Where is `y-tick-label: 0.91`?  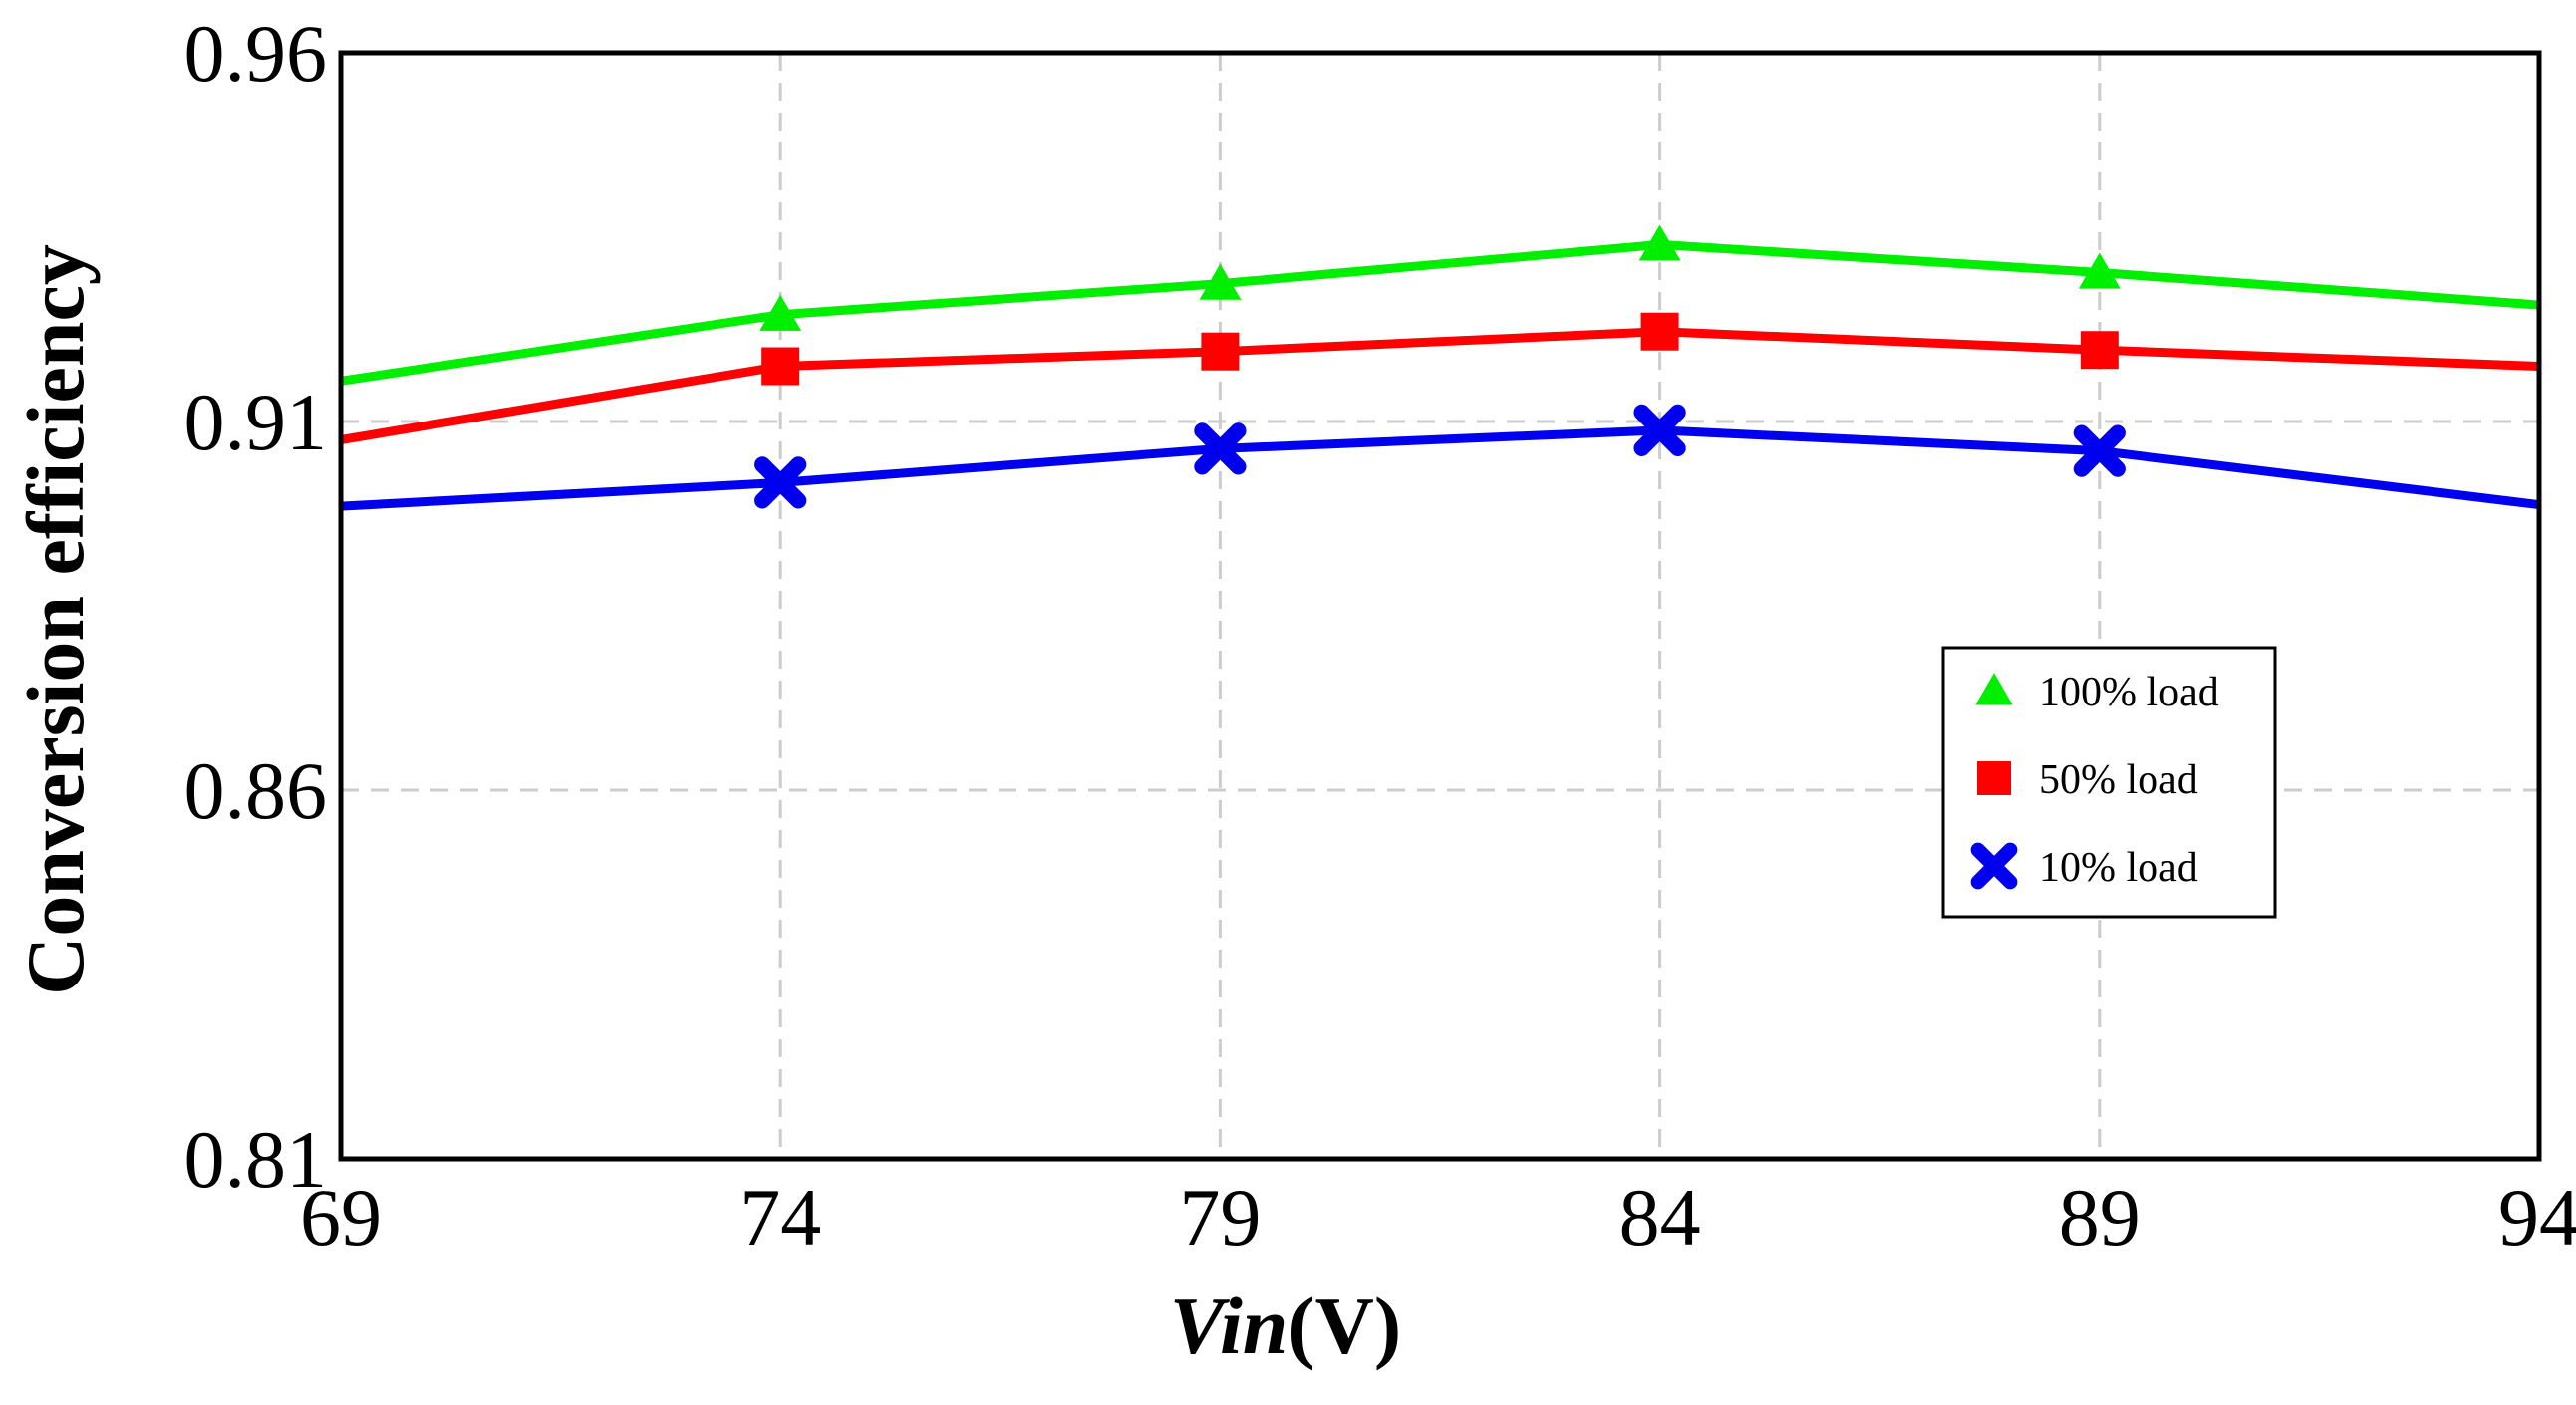
y-tick-label: 0.91 is located at coordinates (256, 422).